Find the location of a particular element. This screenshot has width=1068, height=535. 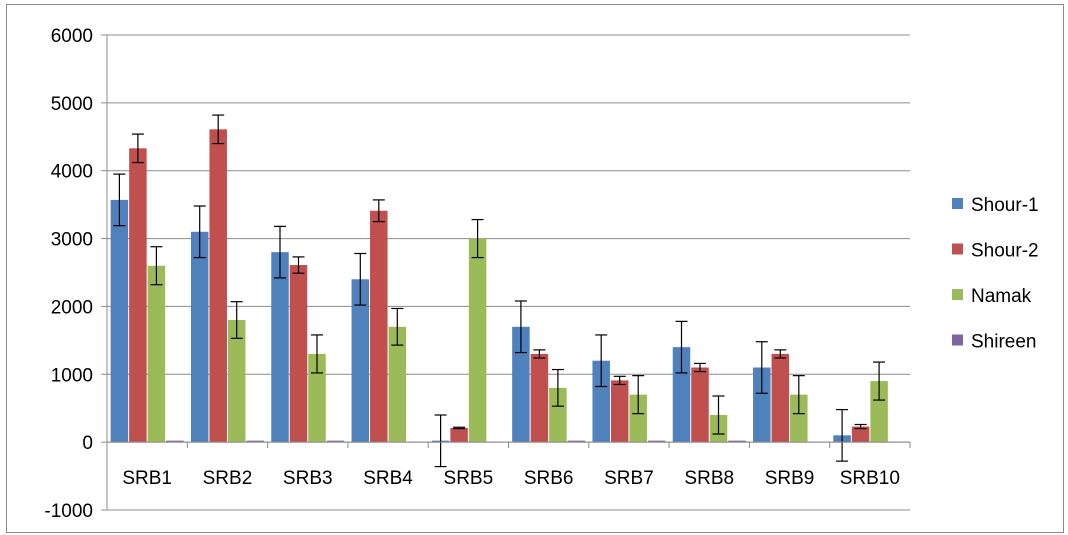

x-tick-label: SRB6 is located at coordinates (549, 478).